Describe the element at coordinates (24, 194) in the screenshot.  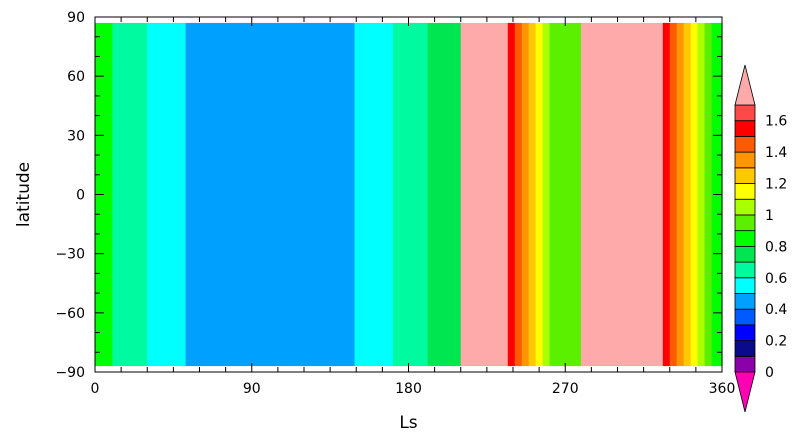
I see `y-axis-title: latitude` at that location.